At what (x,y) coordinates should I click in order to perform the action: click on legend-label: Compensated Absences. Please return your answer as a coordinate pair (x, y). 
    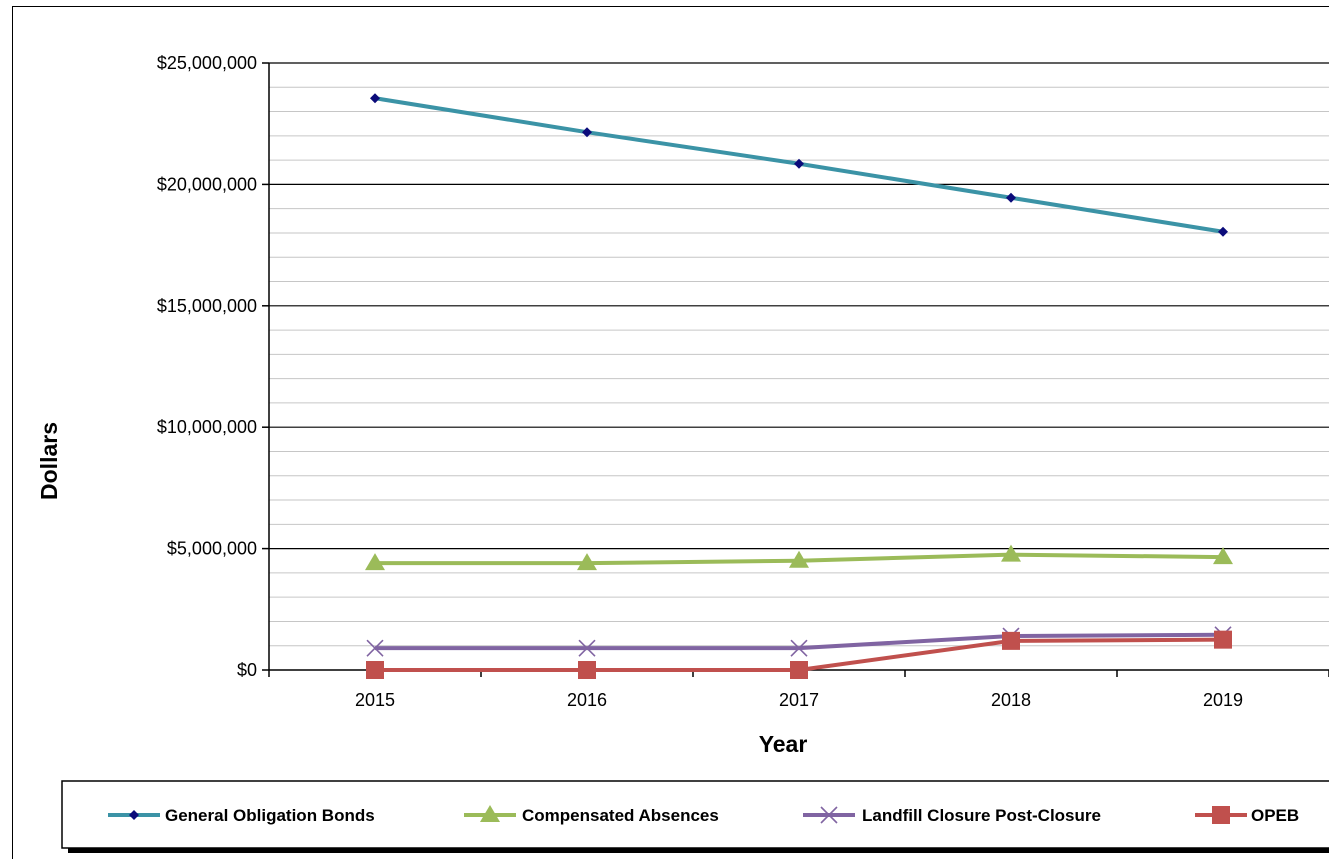
    Looking at the image, I should click on (620, 815).